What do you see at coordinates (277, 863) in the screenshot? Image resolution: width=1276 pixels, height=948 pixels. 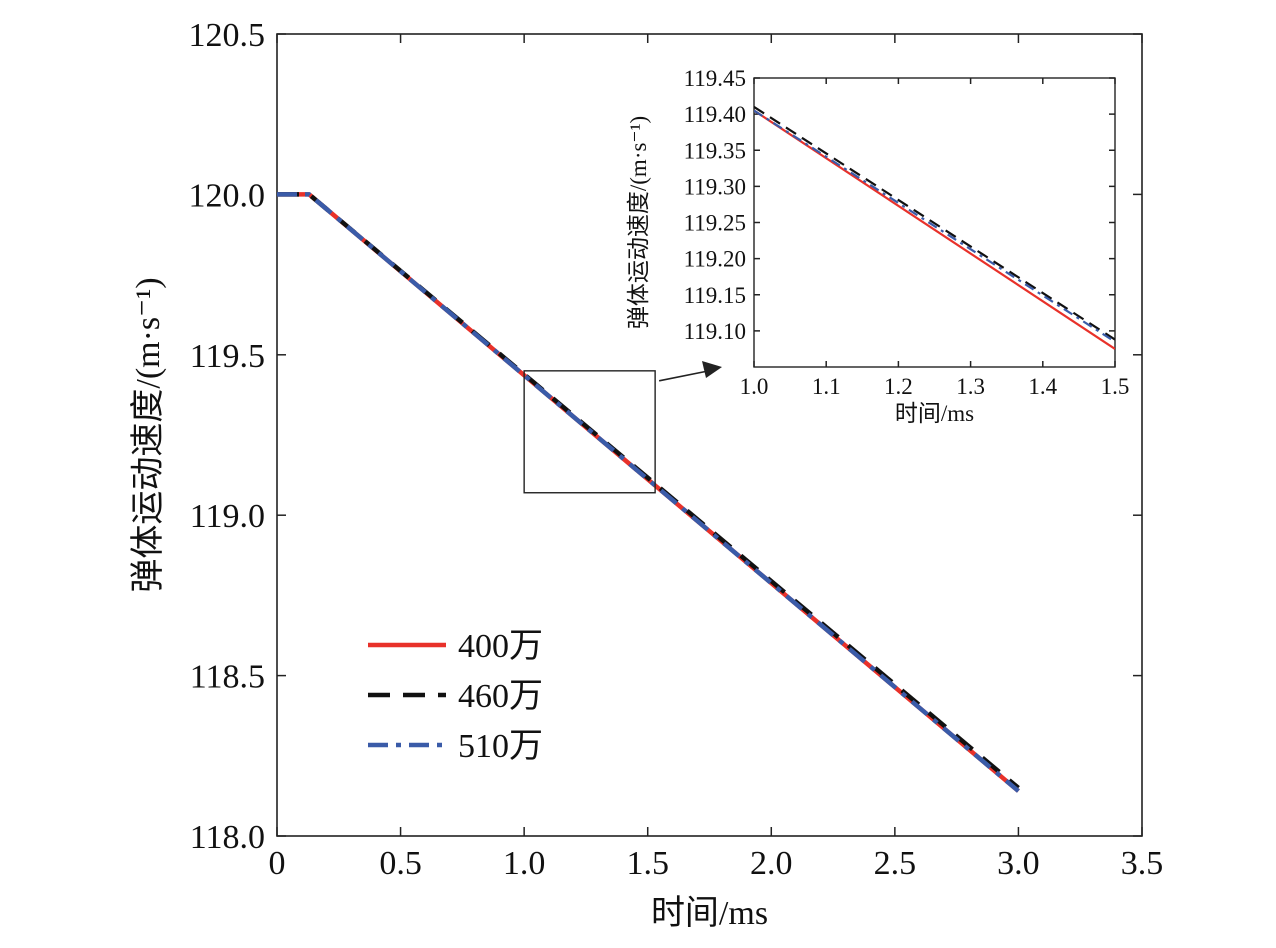 I see `x-tick-label: 0` at bounding box center [277, 863].